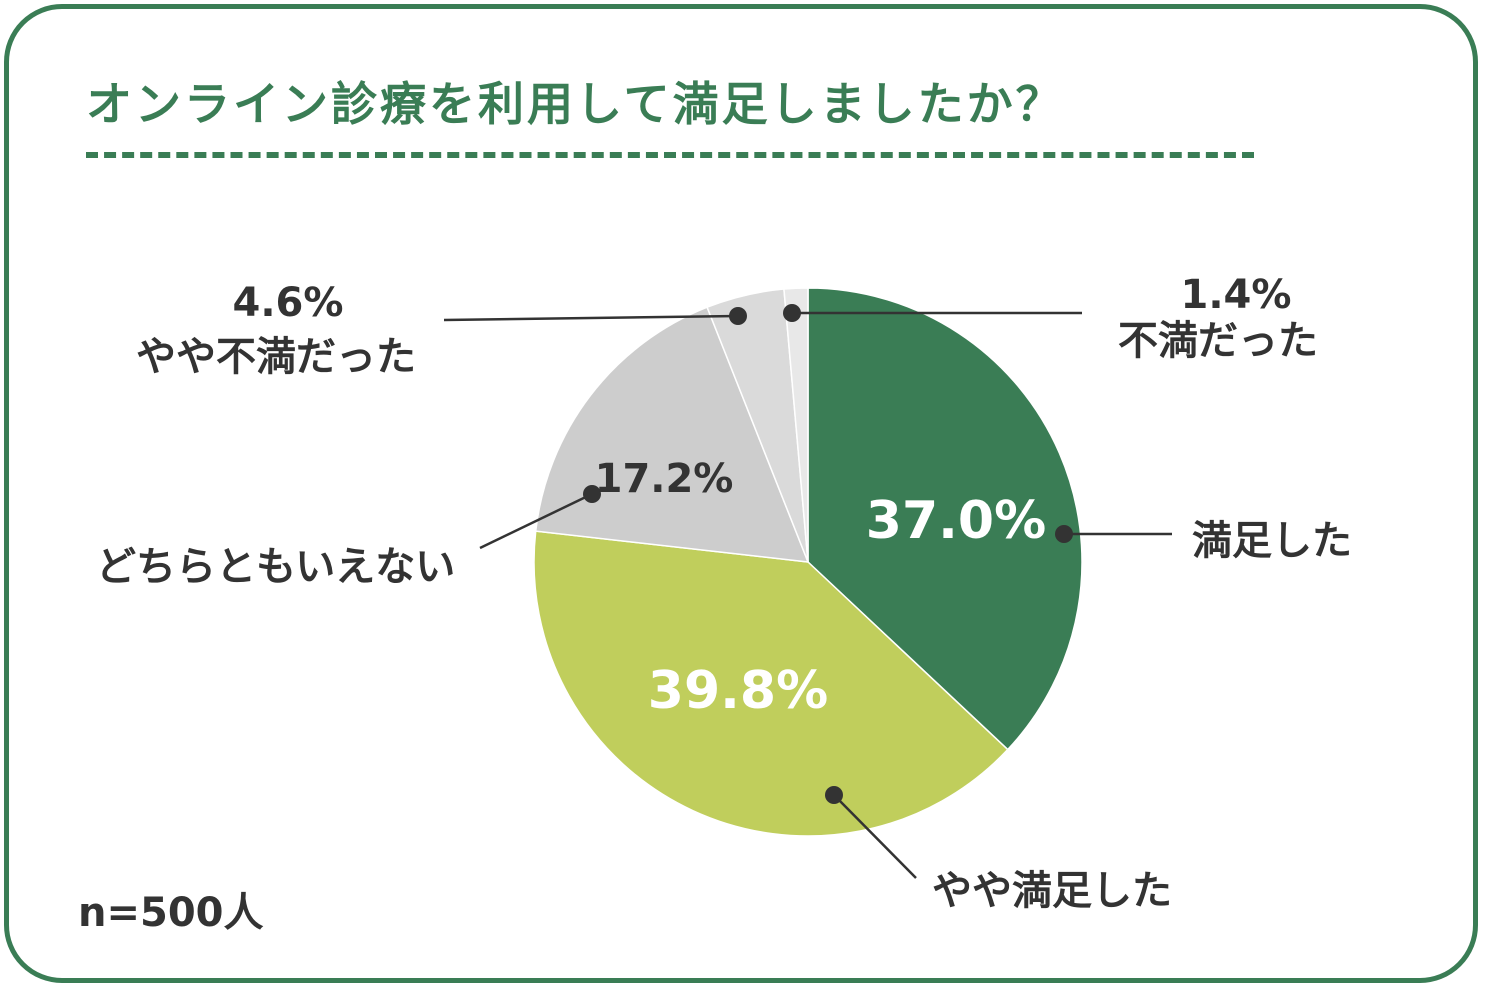  I want to click on slice-2-value-label: 39.8%, so click(738, 691).